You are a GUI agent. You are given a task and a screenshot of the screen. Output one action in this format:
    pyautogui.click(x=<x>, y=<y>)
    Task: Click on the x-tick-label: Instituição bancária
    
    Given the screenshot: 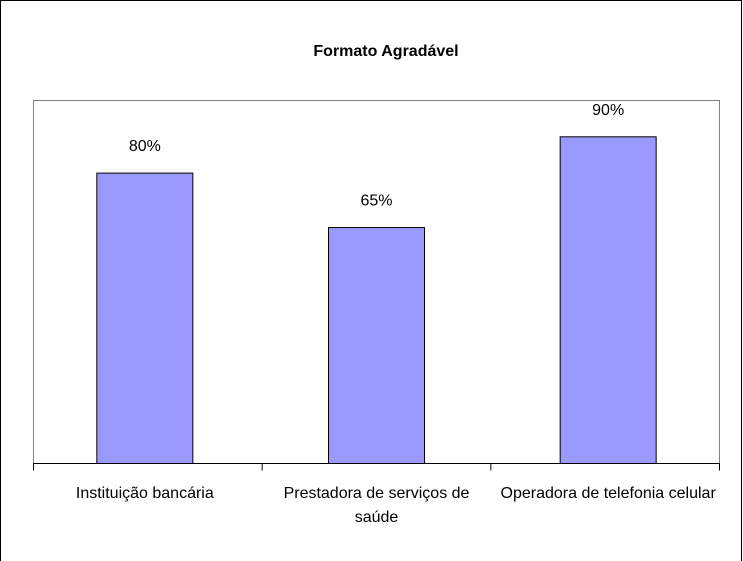 What is the action you would take?
    pyautogui.click(x=144, y=493)
    